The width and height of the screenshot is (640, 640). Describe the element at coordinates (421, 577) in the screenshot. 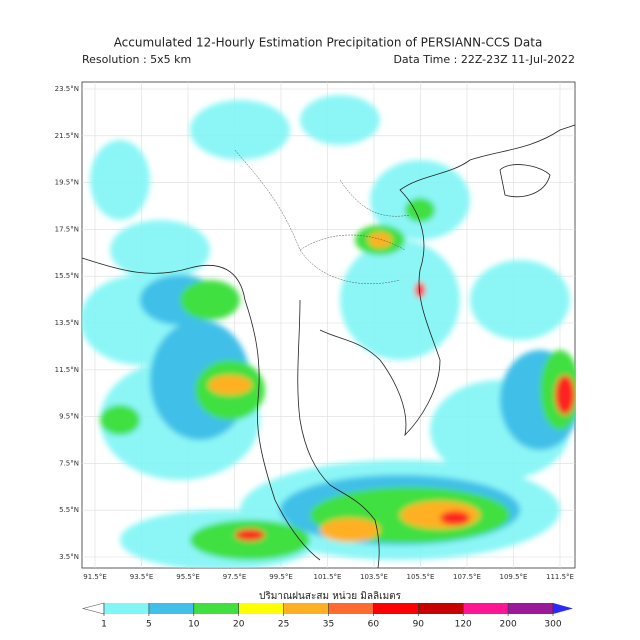

I see `lon-label: 105.5°E` at that location.